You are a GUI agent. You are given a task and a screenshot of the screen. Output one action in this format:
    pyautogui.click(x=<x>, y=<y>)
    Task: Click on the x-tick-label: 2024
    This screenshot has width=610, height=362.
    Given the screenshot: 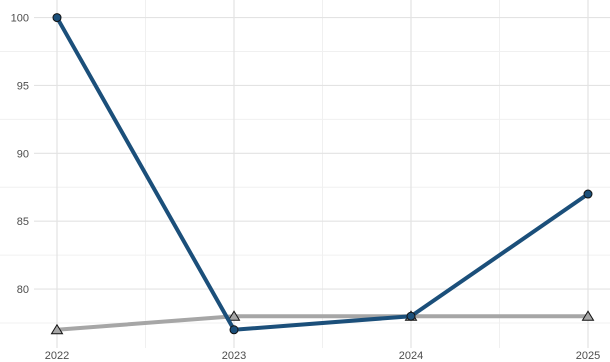 What is the action you would take?
    pyautogui.click(x=411, y=356)
    